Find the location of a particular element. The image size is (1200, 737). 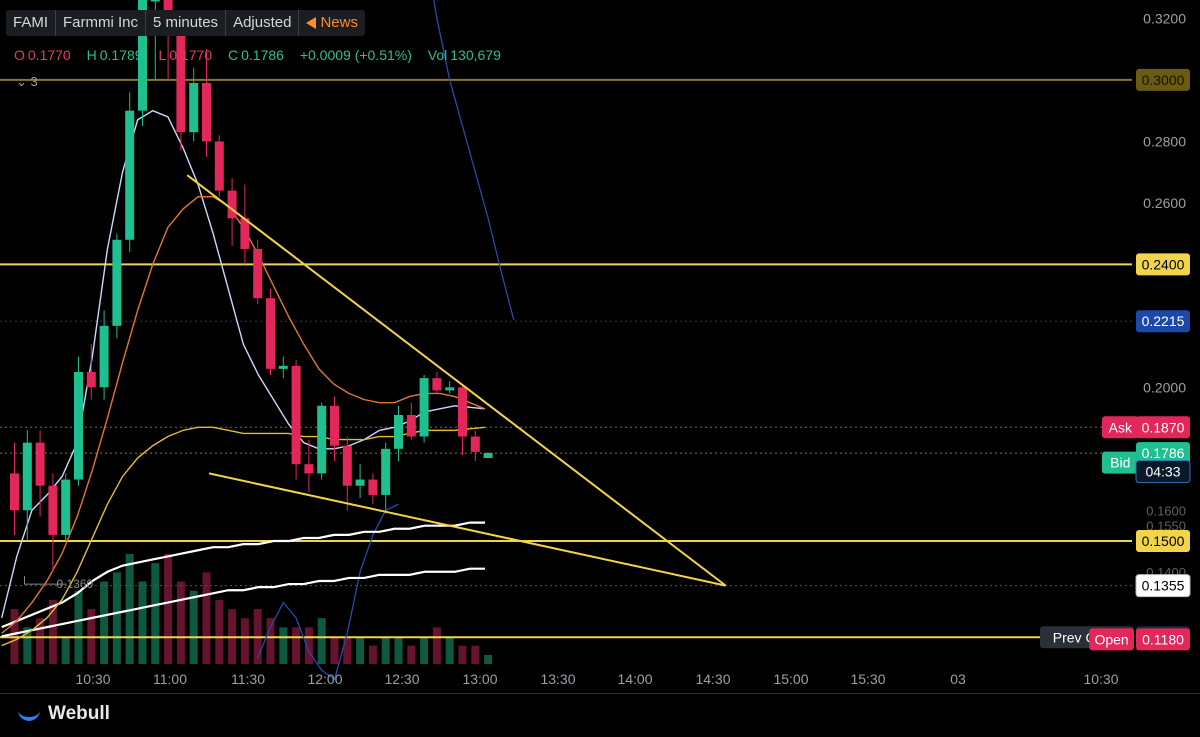

volume-key: Vol is located at coordinates (437, 55).